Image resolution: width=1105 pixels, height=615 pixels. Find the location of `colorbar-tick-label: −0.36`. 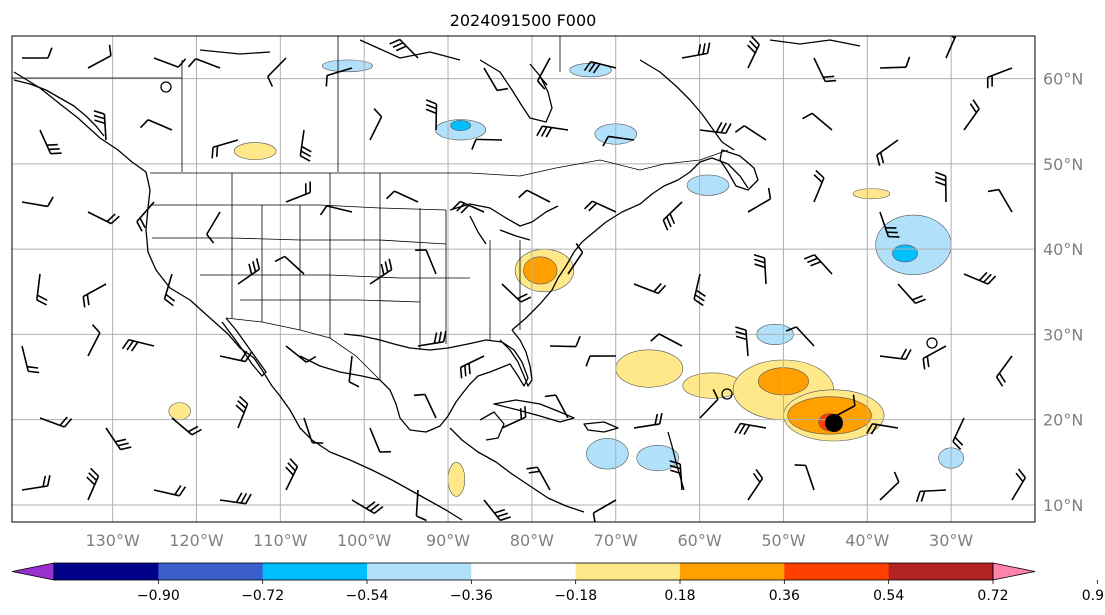

colorbar-tick-label: −0.36 is located at coordinates (471, 596).